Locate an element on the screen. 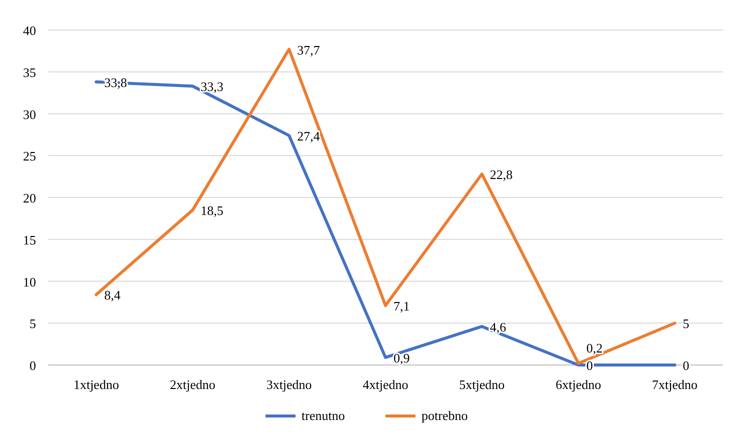 This screenshot has width=738, height=434. data-label: 0,2 is located at coordinates (594, 348).